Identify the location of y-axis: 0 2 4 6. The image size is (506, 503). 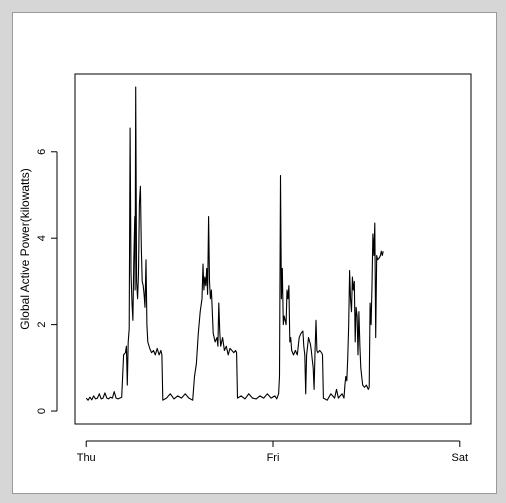
(47, 281).